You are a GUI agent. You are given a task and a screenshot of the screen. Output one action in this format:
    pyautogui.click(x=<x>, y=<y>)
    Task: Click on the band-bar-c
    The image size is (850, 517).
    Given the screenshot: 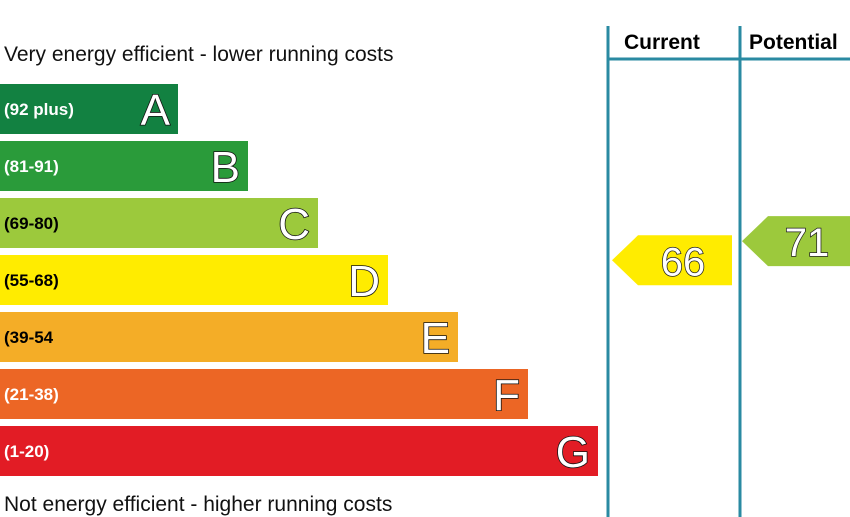 What is the action you would take?
    pyautogui.click(x=159, y=223)
    